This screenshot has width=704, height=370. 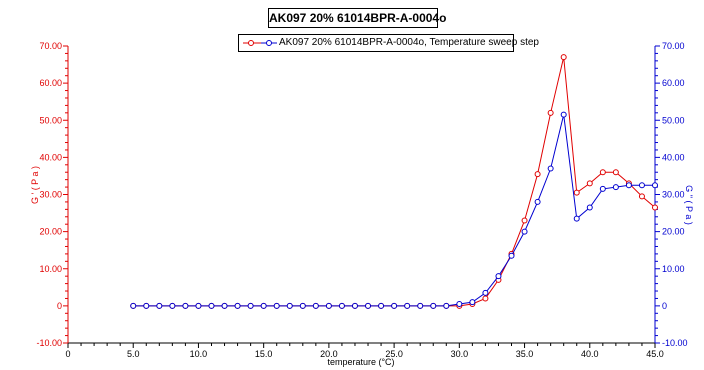 I want to click on y-right-tick-label: 20.00, so click(x=673, y=232).